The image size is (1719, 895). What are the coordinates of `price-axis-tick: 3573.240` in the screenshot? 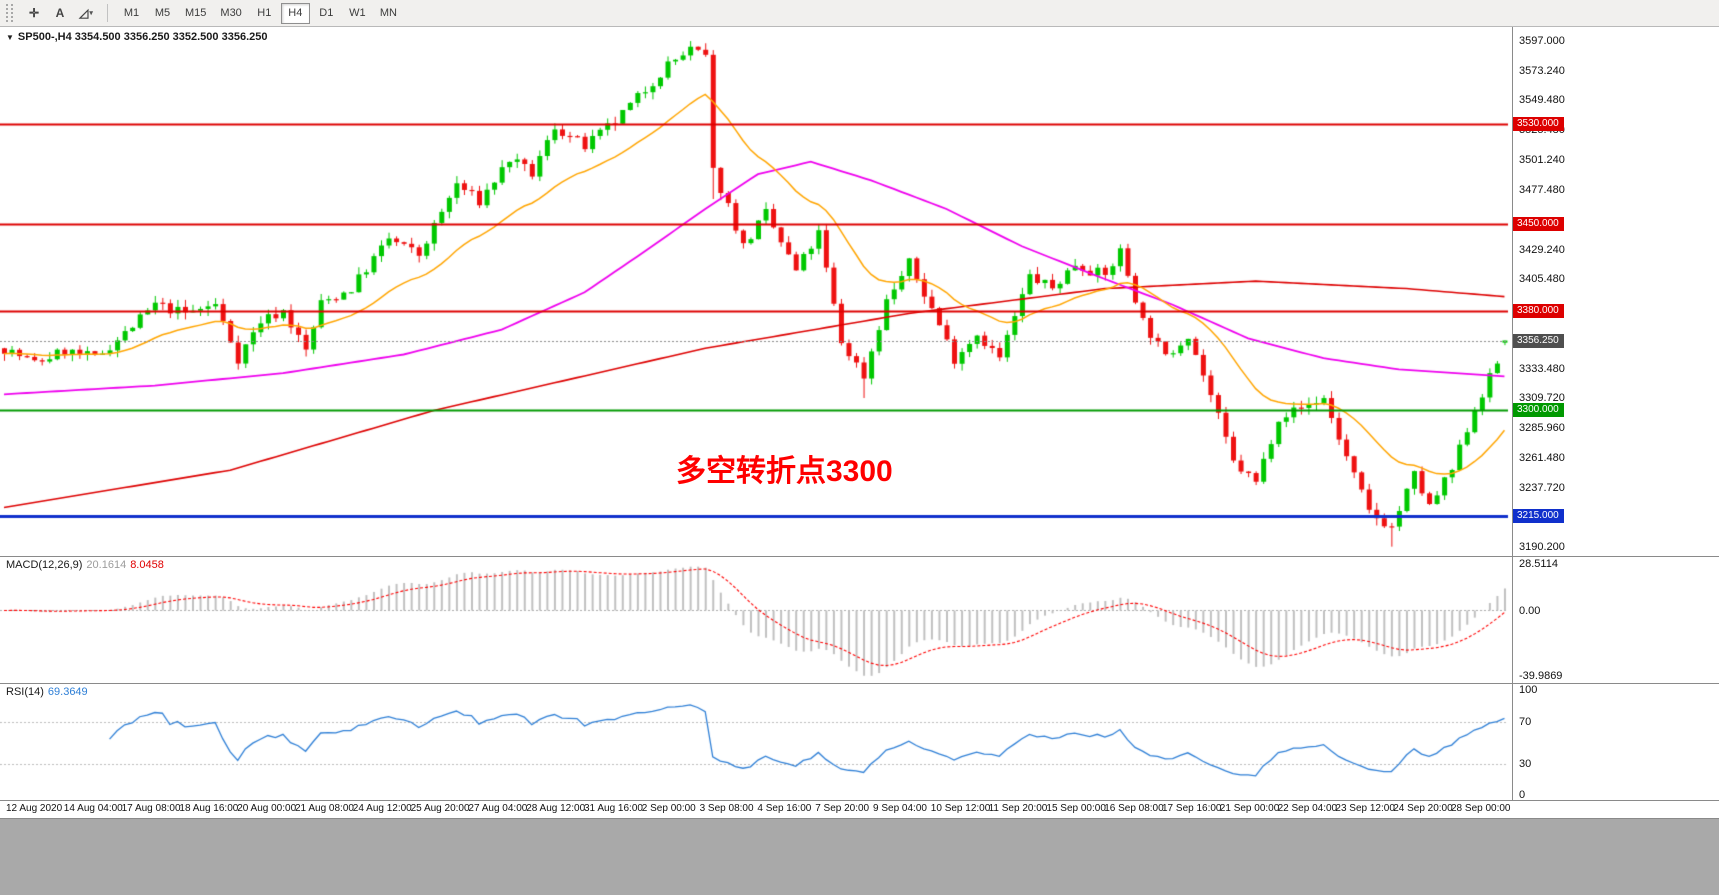 It's located at (1542, 70).